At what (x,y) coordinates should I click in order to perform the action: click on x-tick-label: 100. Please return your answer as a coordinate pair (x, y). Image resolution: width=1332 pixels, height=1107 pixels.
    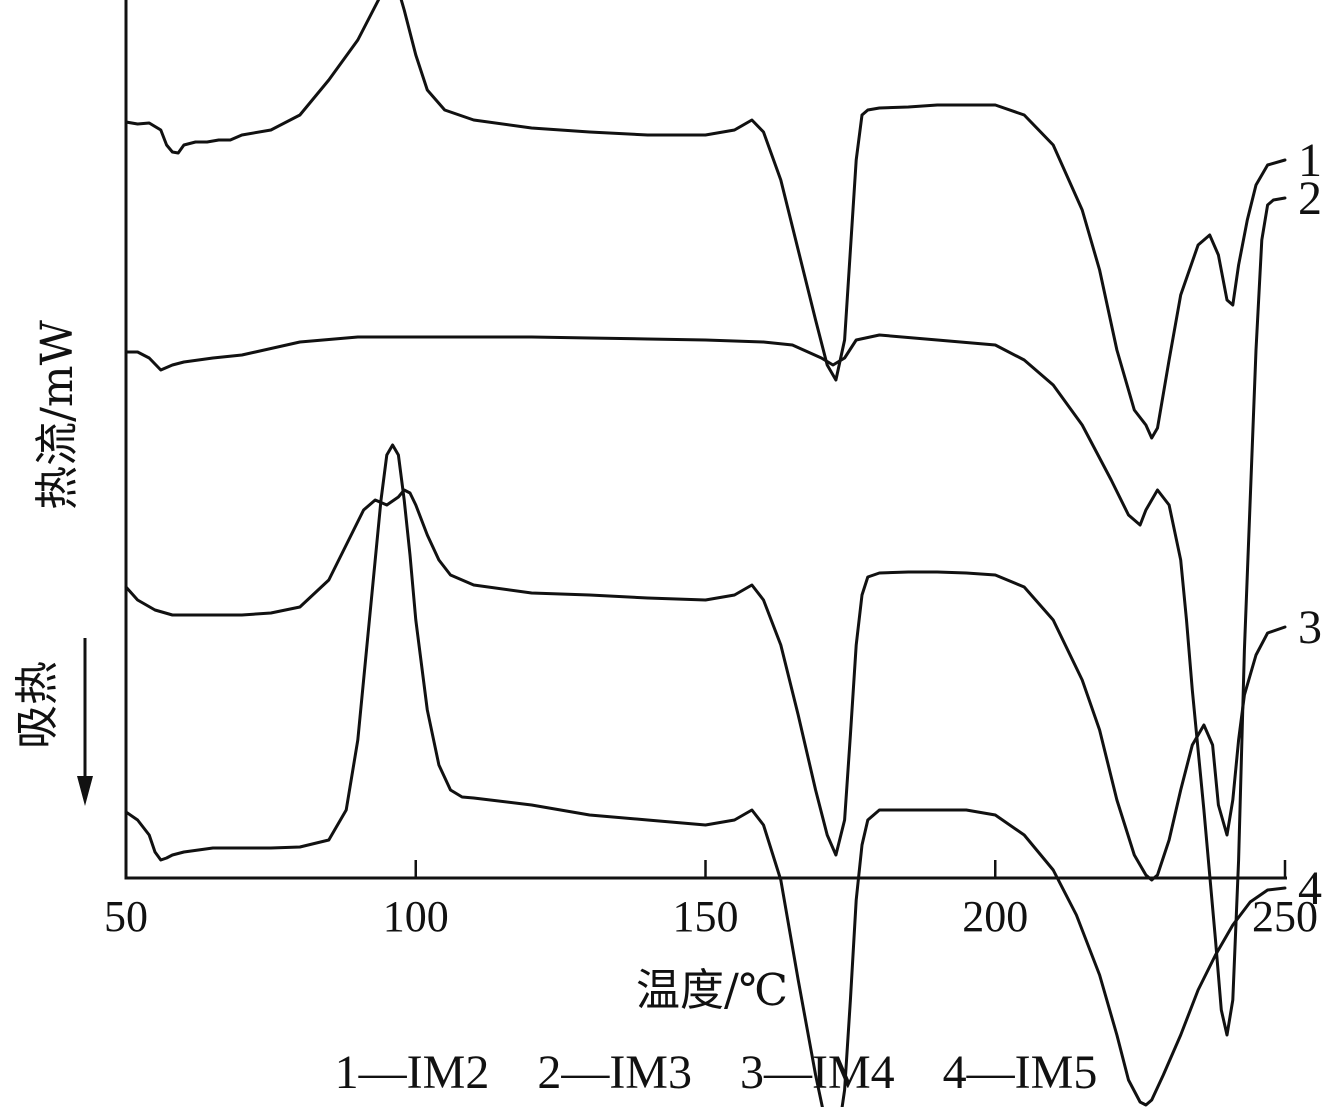
    Looking at the image, I should click on (416, 916).